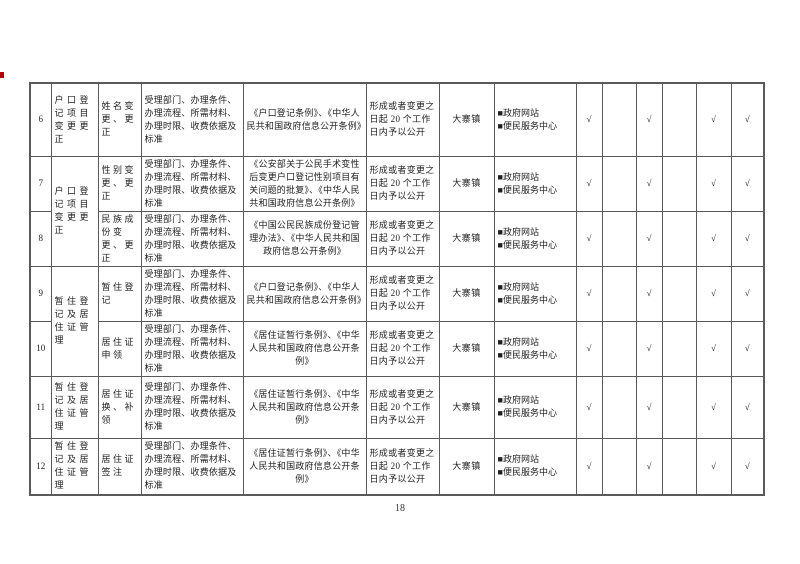 Image resolution: width=800 pixels, height=564 pixels. I want to click on legal-basis-cell: 《中国公民民族成份登记管理办法》、《中华人民共和国政府信息公开条例》, so click(304, 238).